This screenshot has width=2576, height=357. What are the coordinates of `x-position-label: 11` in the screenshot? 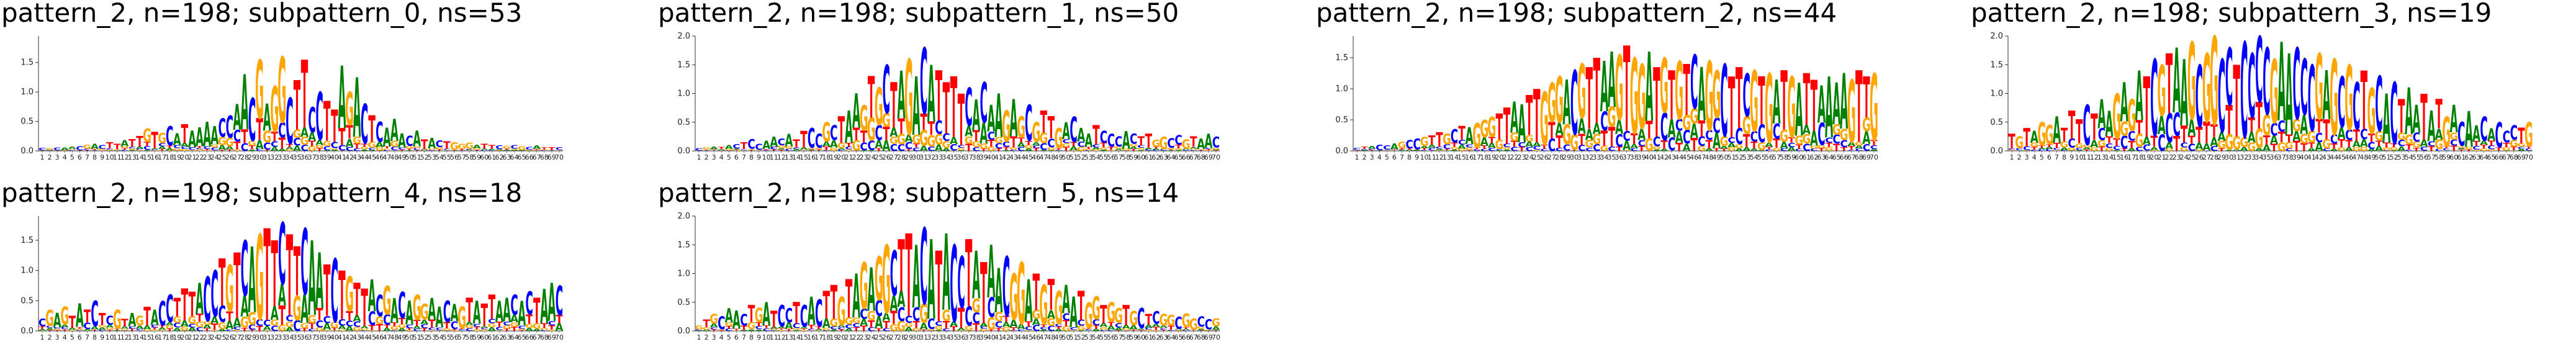 It's located at (117, 157).